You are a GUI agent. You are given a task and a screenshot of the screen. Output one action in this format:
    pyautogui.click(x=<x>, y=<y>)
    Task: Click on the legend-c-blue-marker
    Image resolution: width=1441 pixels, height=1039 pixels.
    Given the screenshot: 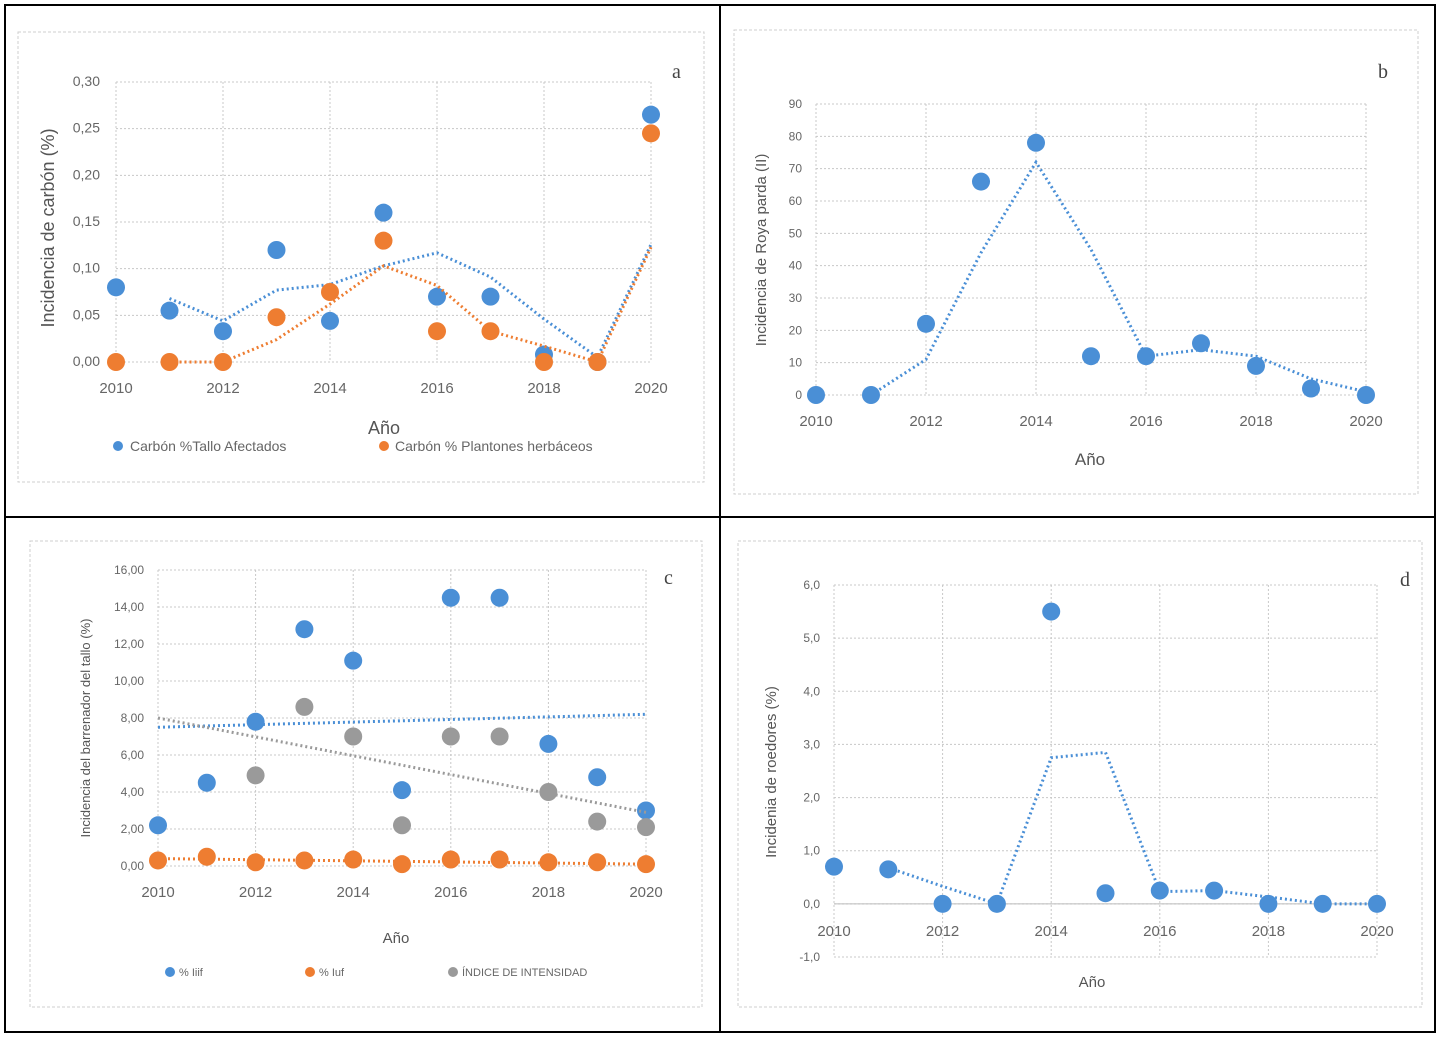 What is the action you would take?
    pyautogui.click(x=170, y=972)
    